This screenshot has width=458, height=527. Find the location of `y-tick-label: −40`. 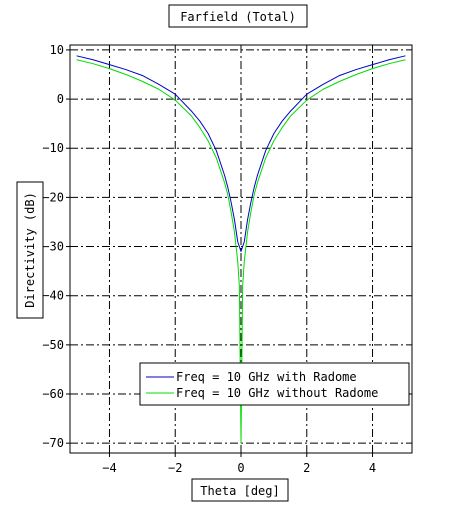

y-tick-label: −40 is located at coordinates (53, 296).